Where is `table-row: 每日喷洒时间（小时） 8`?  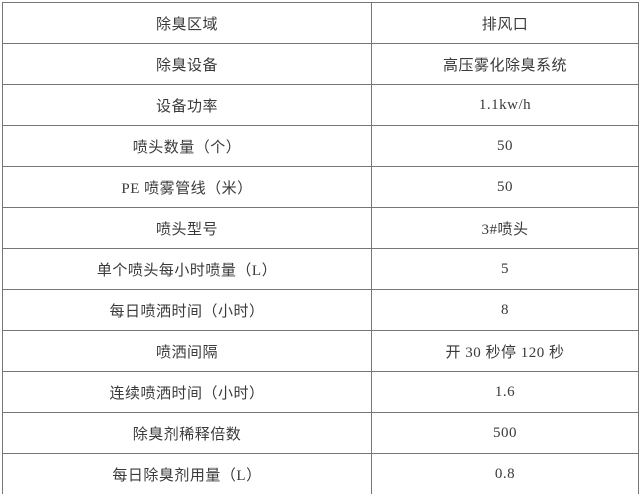
table-row: 每日喷洒时间（小时） 8 is located at coordinates (320, 310).